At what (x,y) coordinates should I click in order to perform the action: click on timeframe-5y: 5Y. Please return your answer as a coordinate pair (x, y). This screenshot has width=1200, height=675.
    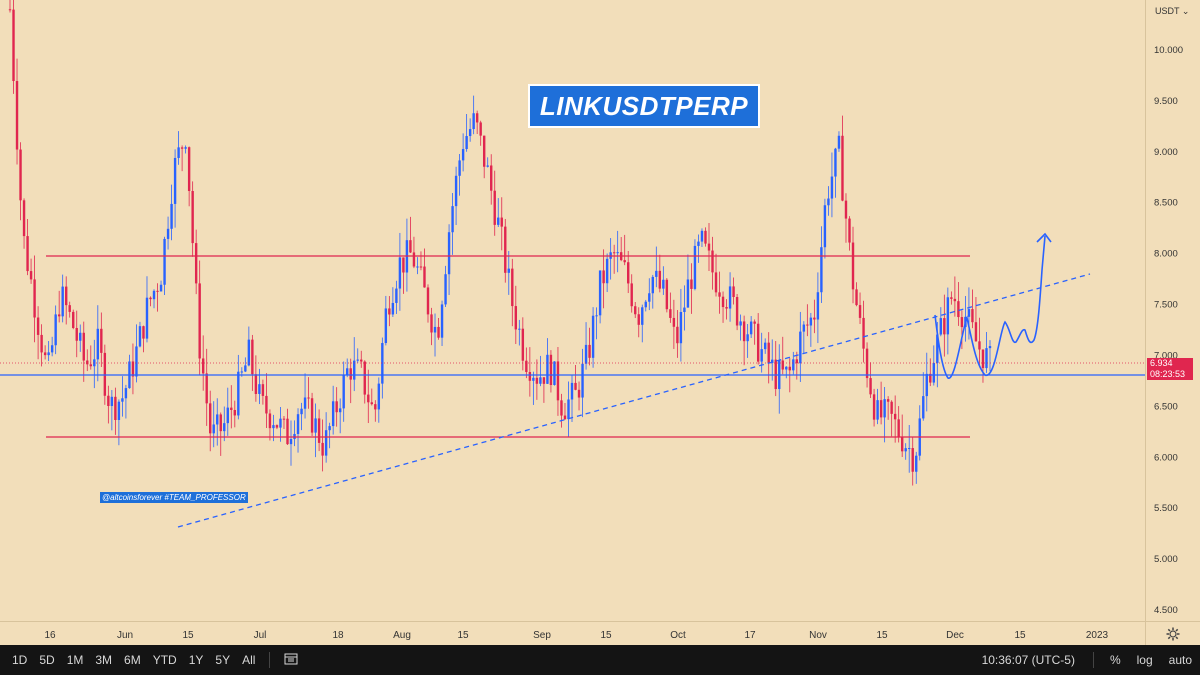
    Looking at the image, I should click on (223, 660).